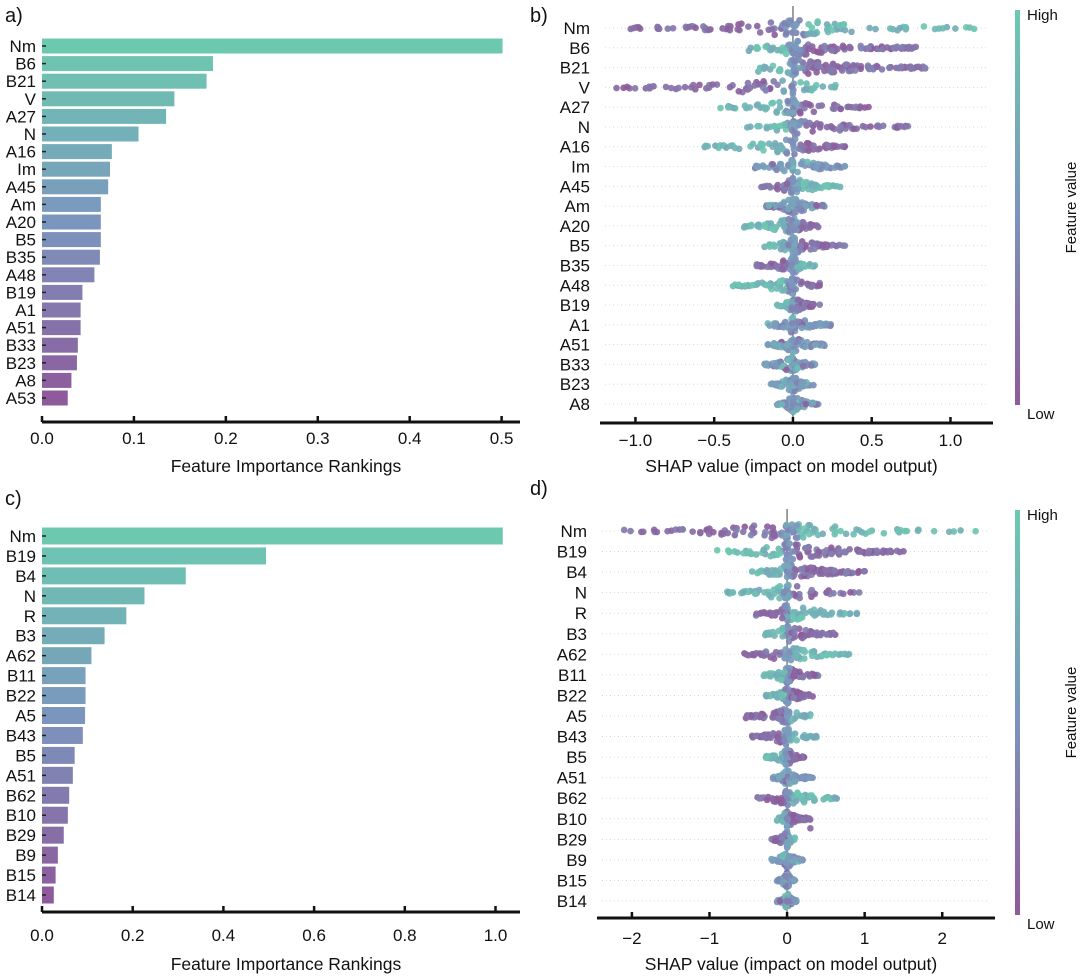 The width and height of the screenshot is (1080, 978). I want to click on x-axis-title: Feature Importance Rankings, so click(286, 964).